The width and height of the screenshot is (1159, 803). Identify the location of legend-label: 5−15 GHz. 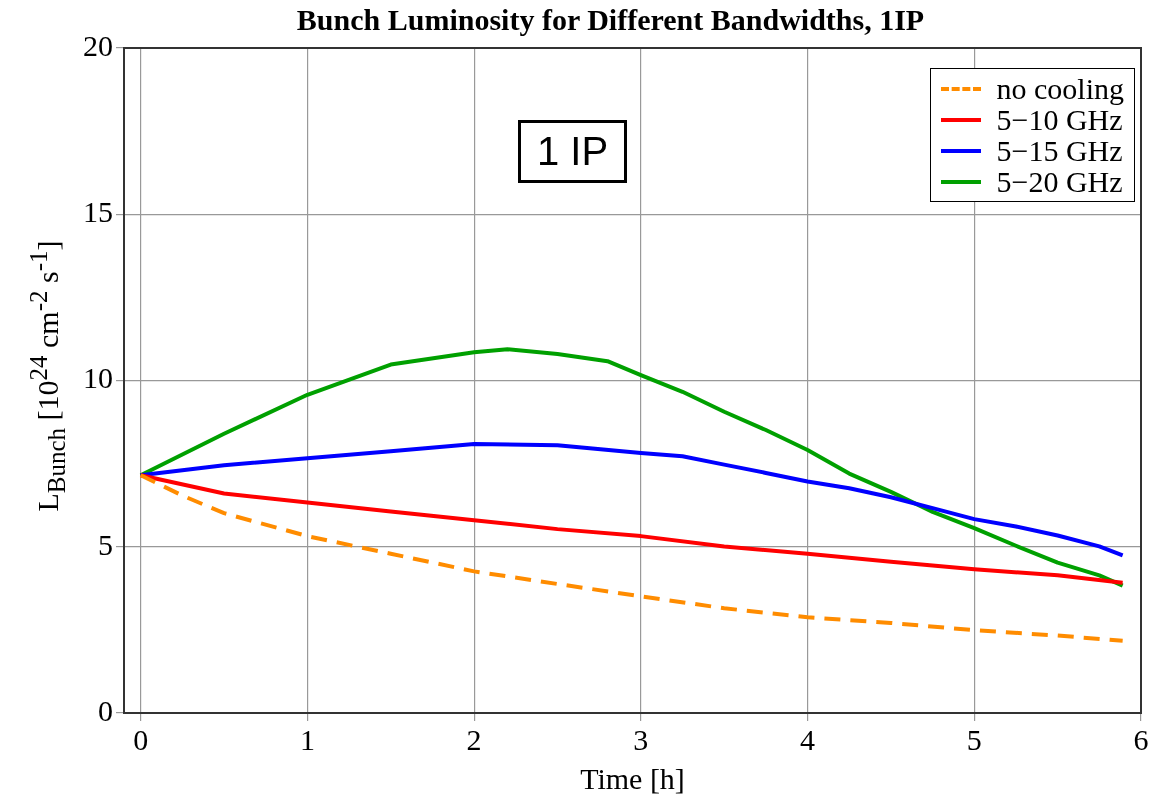
(1059, 150).